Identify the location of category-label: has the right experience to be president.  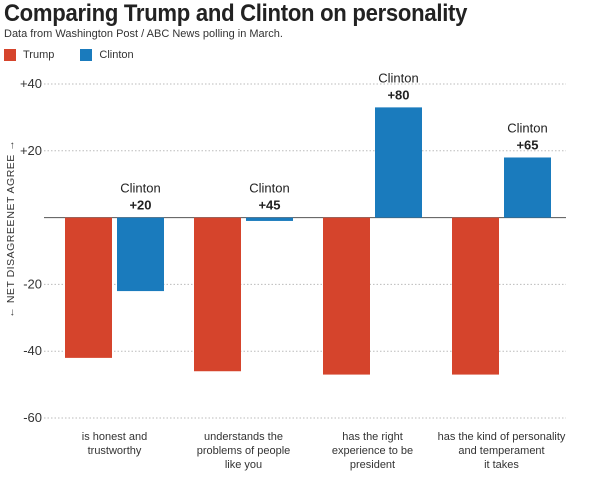
(372, 451).